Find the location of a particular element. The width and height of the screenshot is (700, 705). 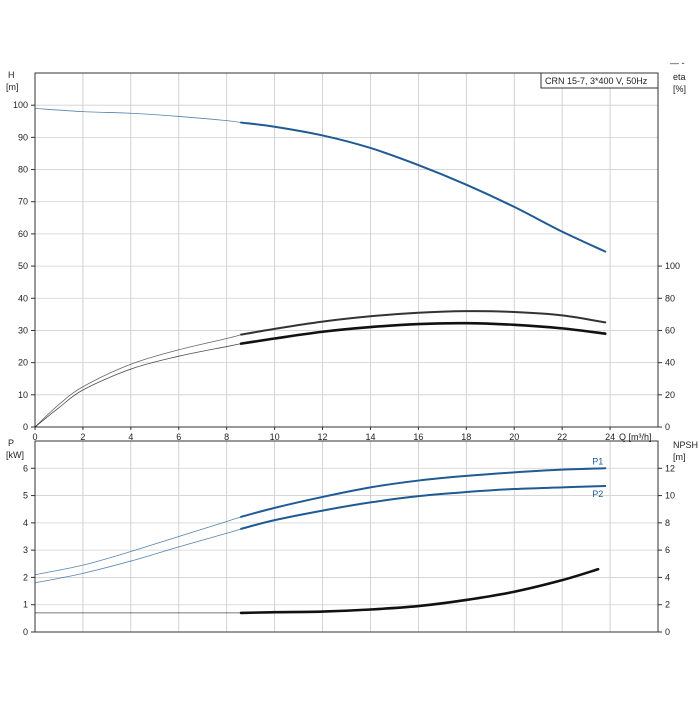

x-axis-label: Q [m³/h] is located at coordinates (635, 437).